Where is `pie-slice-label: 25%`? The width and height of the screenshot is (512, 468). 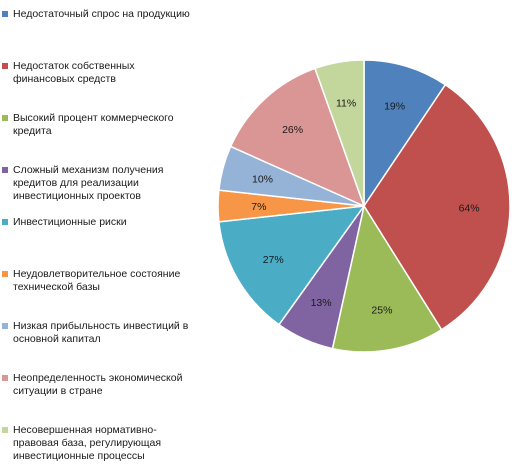 pie-slice-label: 25% is located at coordinates (381, 311).